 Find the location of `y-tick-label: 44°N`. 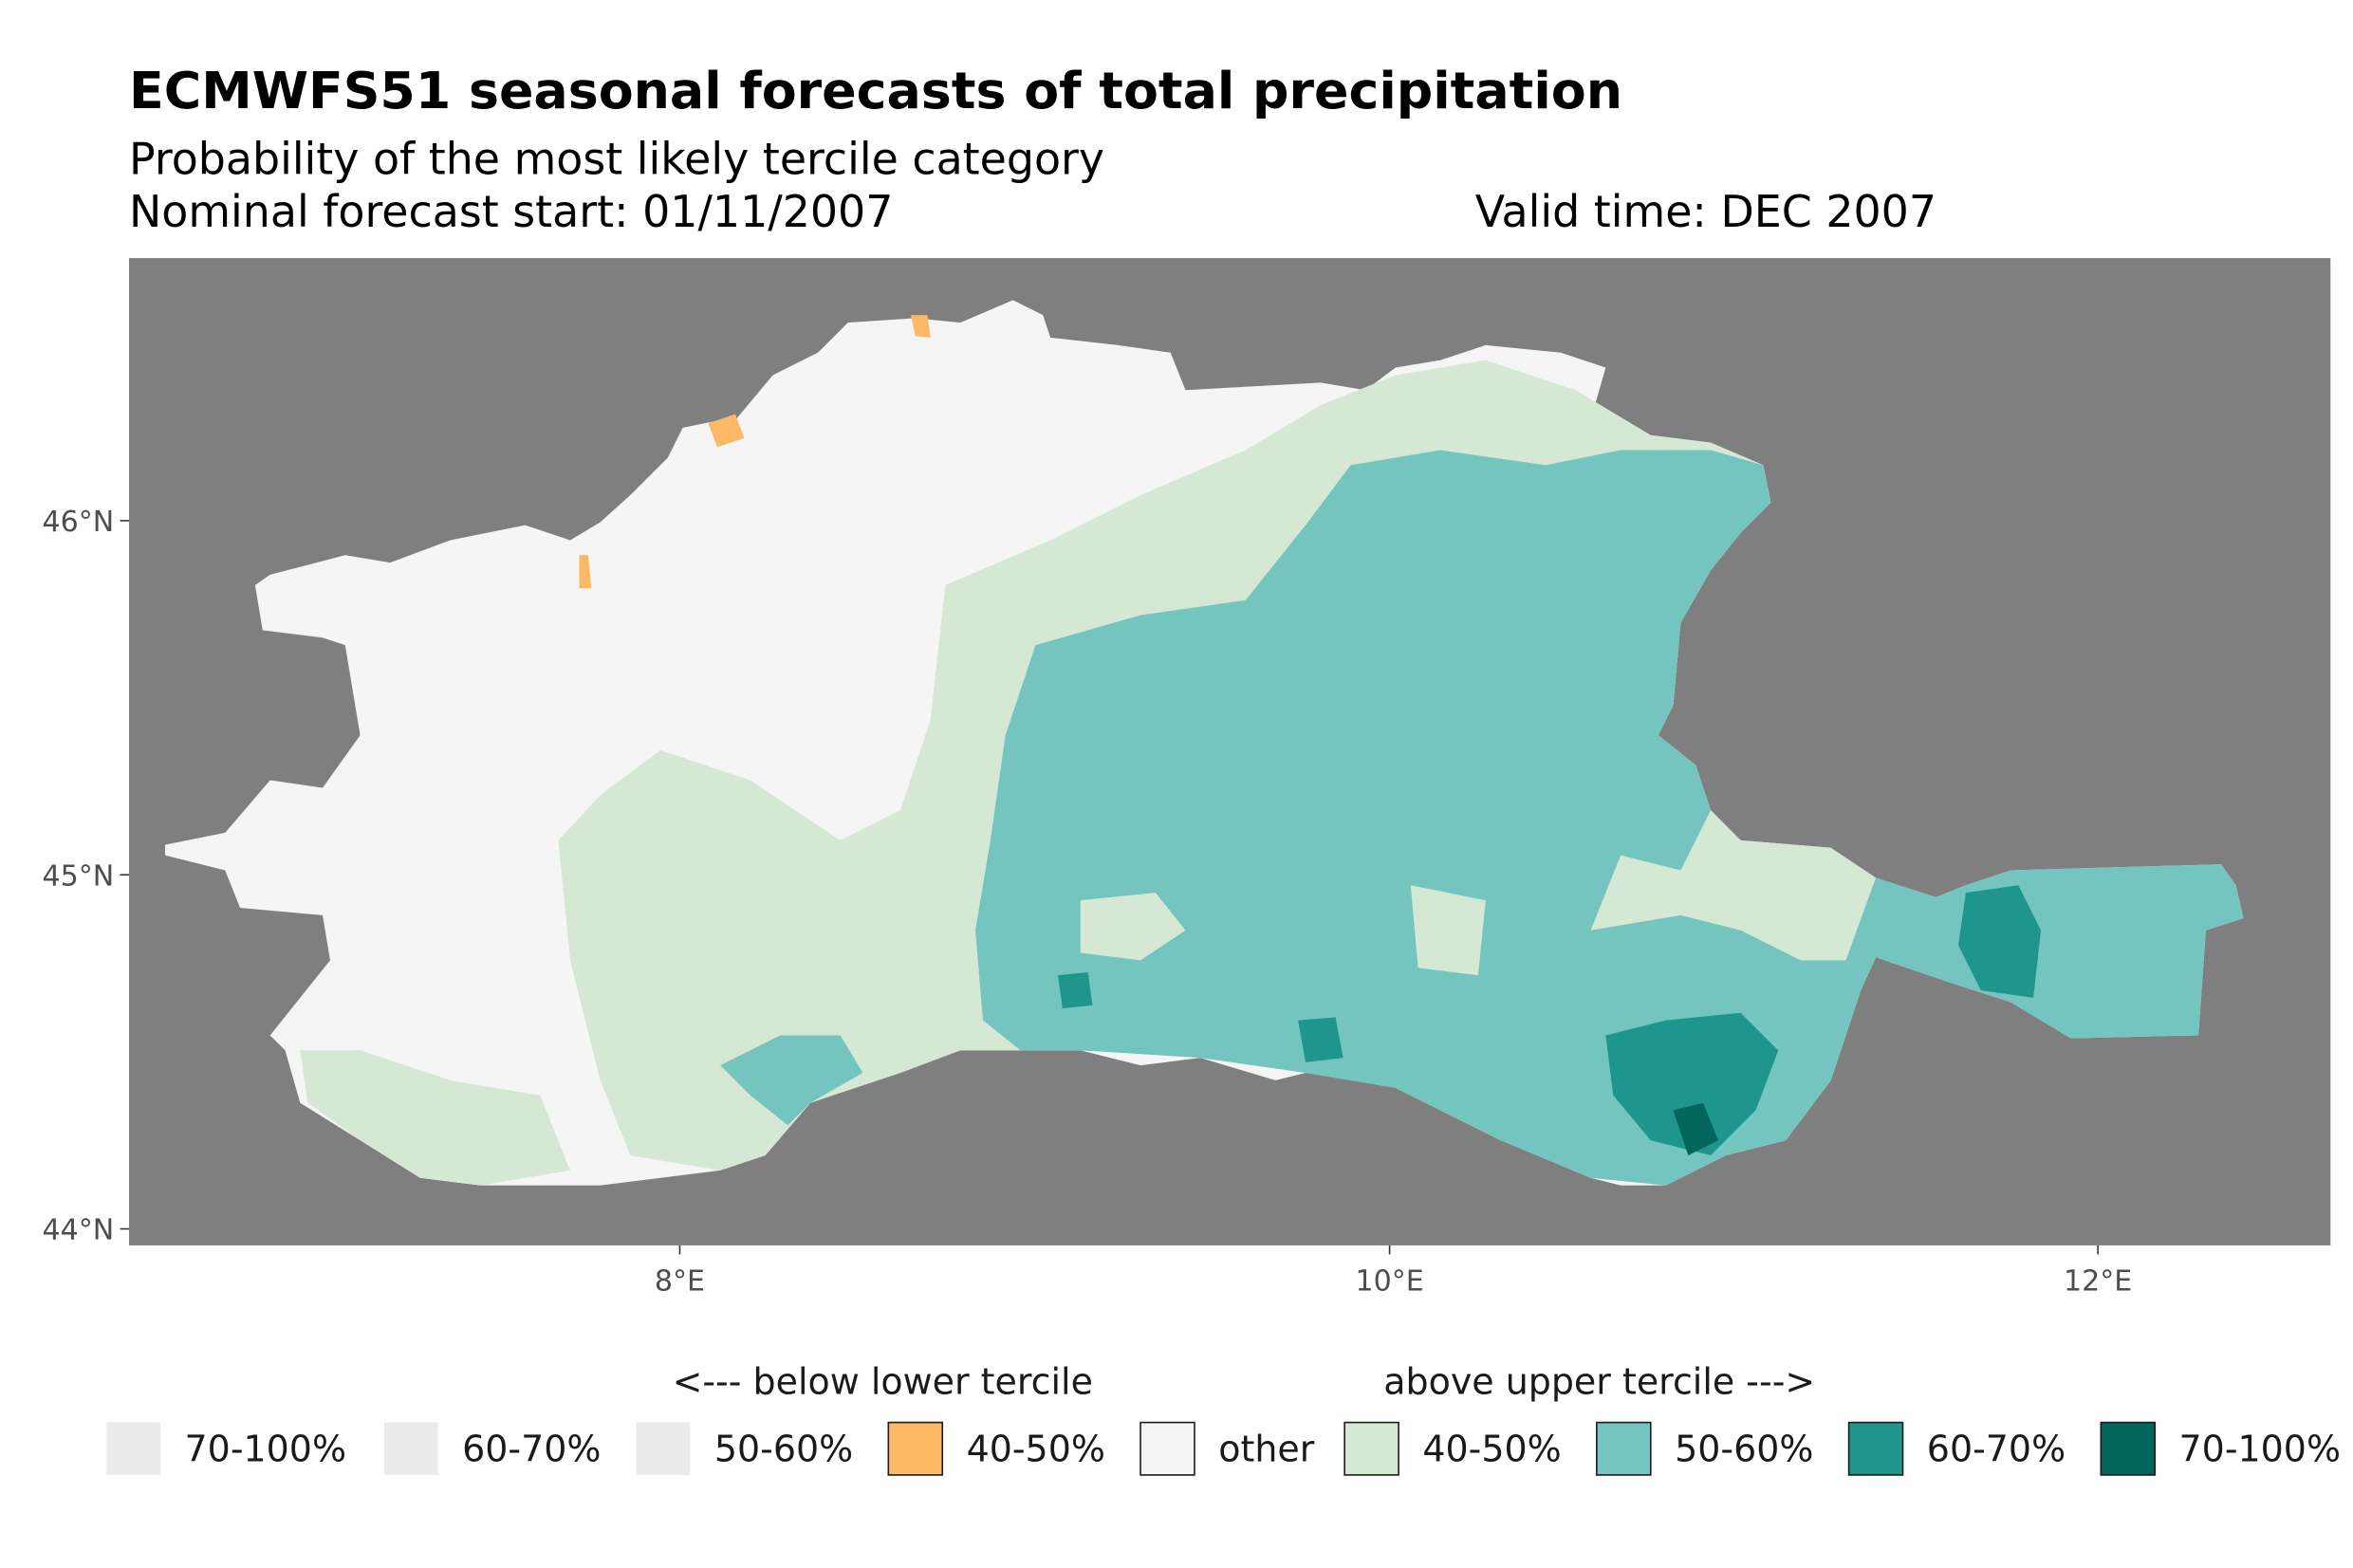

y-tick-label: 44°N is located at coordinates (78, 1231).